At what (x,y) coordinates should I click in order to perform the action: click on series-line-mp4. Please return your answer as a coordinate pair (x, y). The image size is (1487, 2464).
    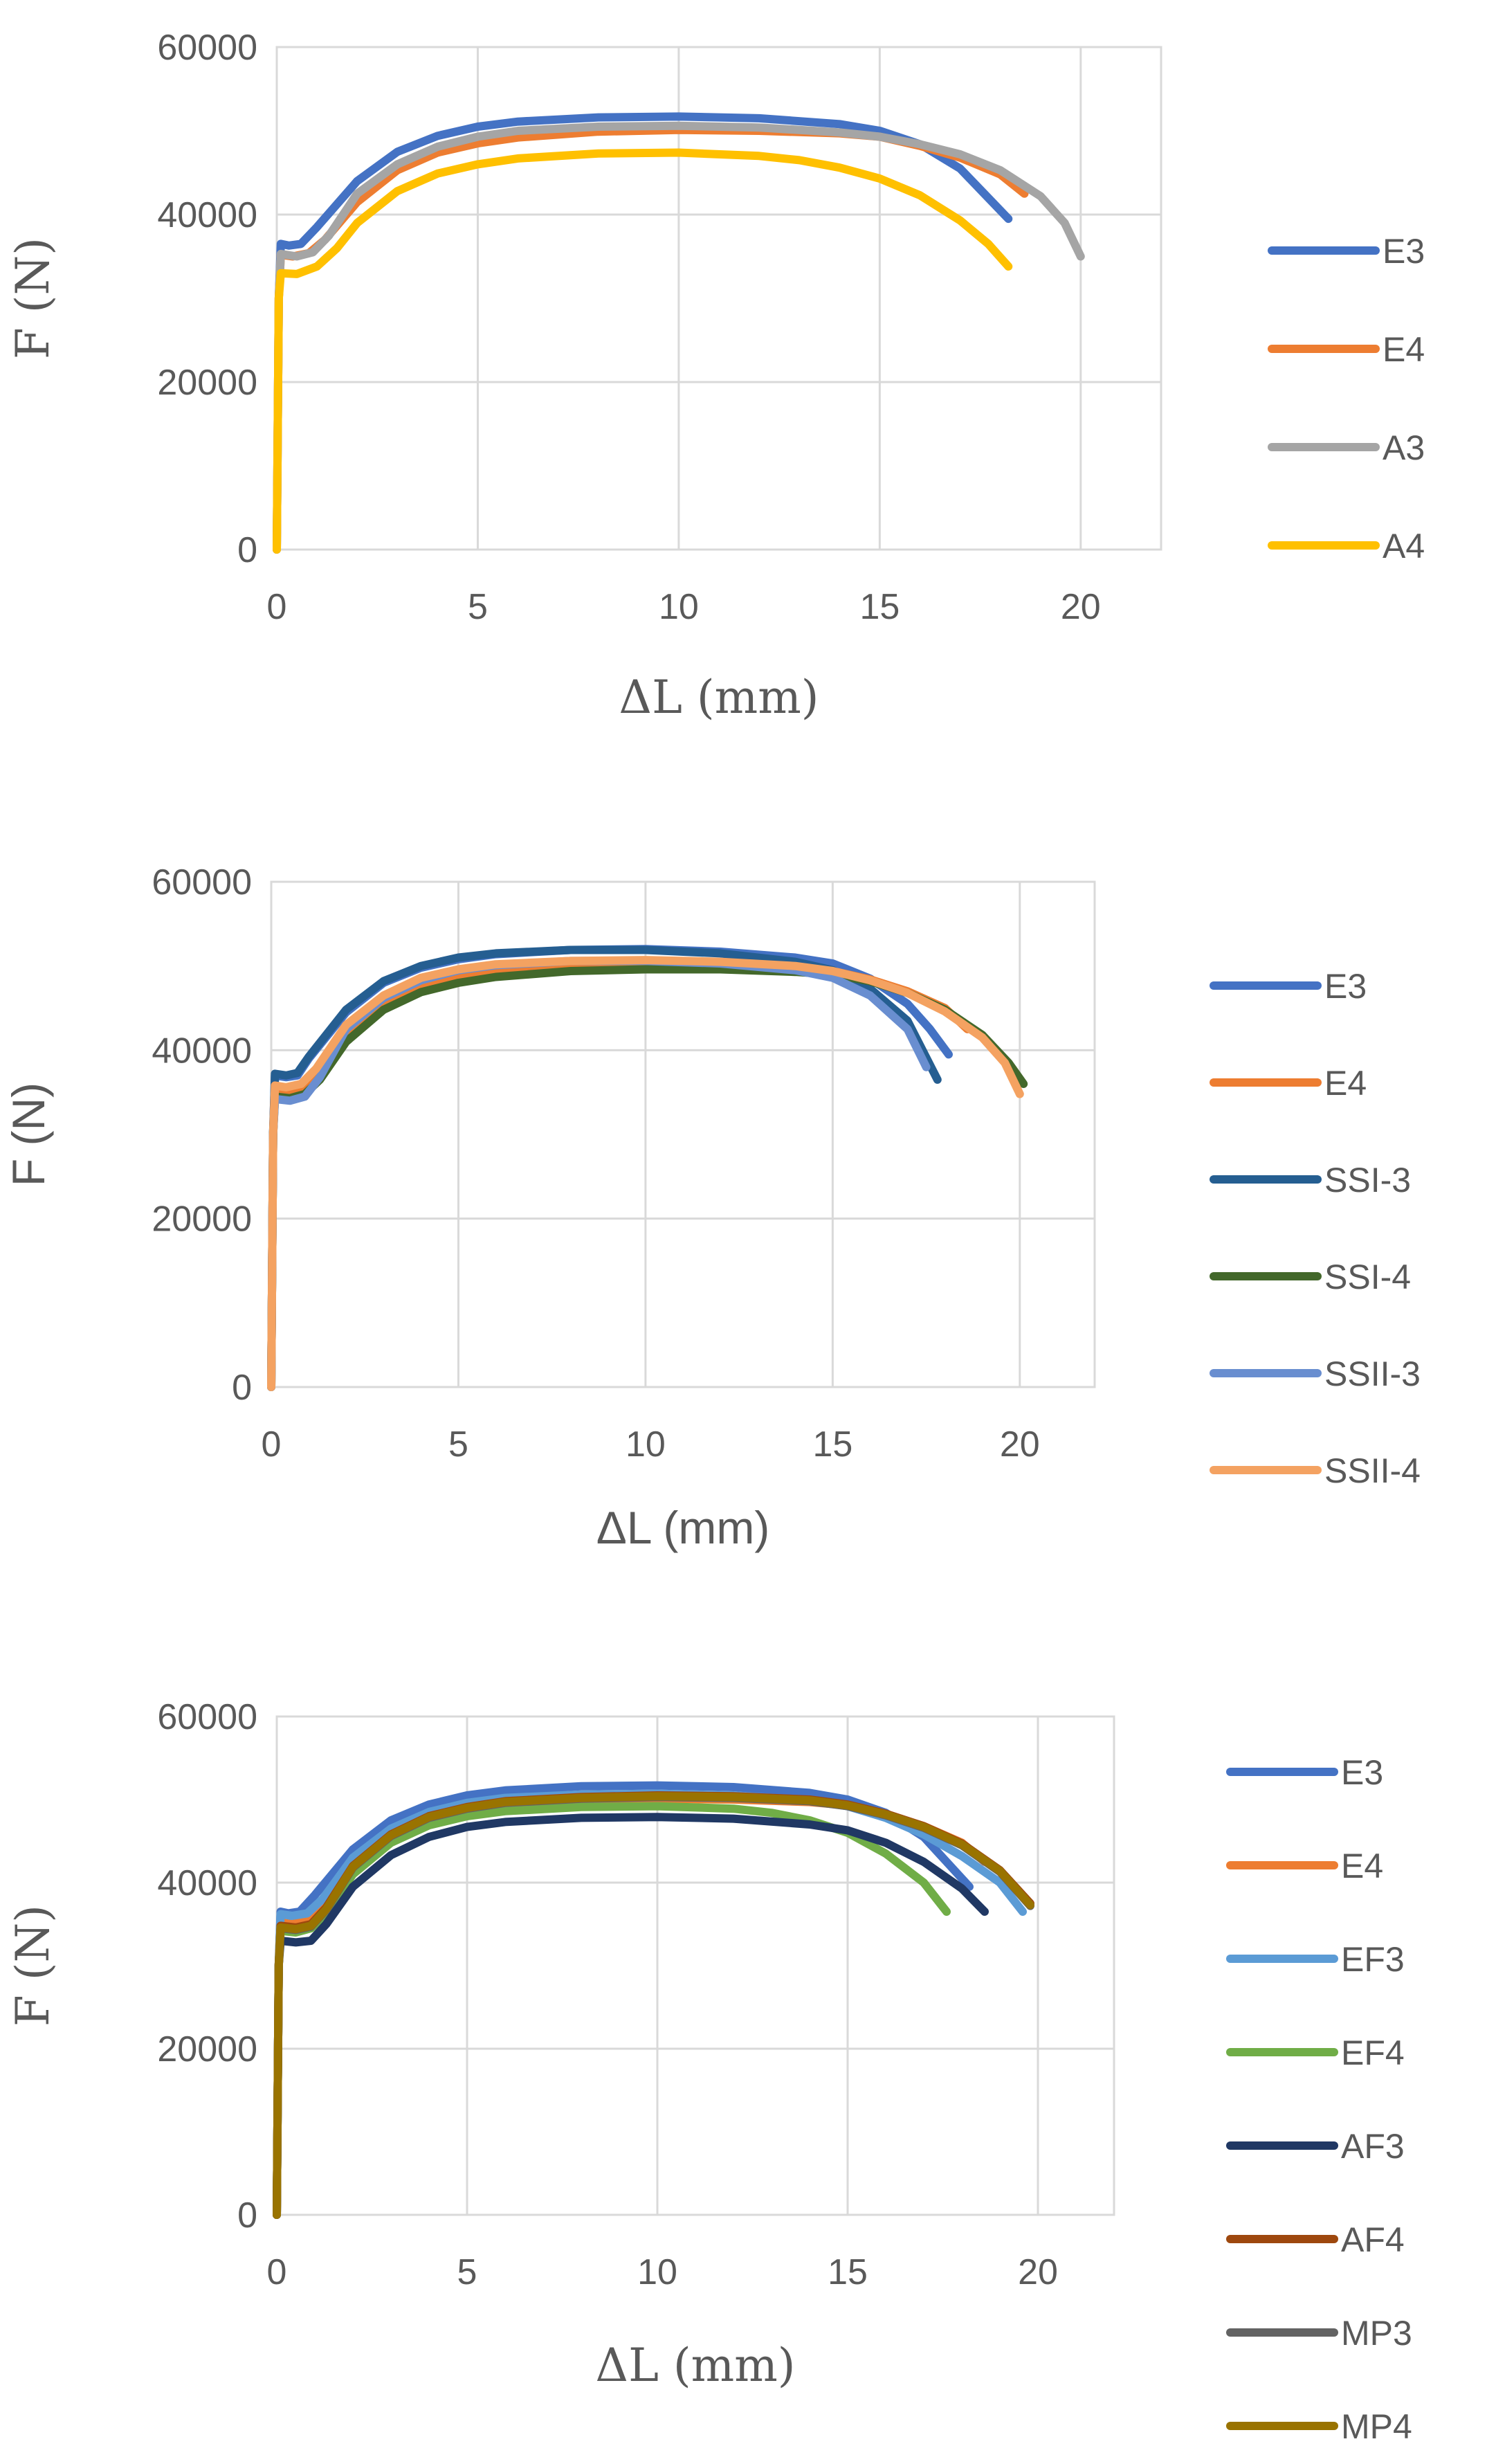
    Looking at the image, I should click on (653, 2005).